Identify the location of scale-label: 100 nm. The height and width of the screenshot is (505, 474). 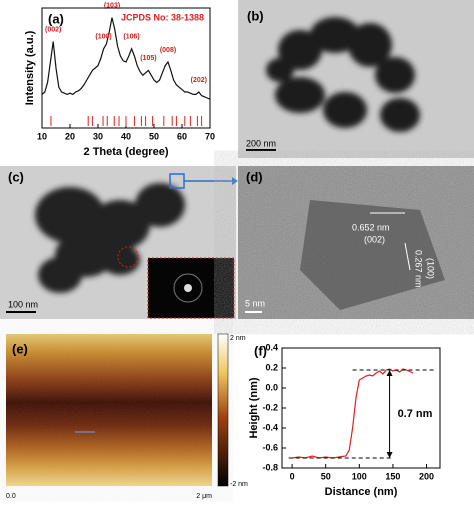
(23, 304).